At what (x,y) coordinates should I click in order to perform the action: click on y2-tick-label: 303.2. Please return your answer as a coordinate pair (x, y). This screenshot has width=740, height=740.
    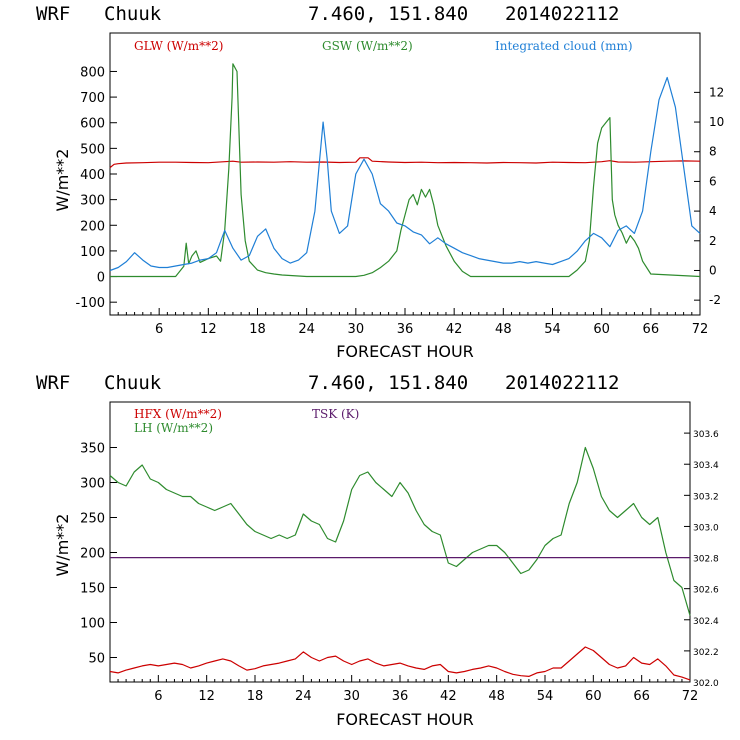
    Looking at the image, I should click on (706, 497).